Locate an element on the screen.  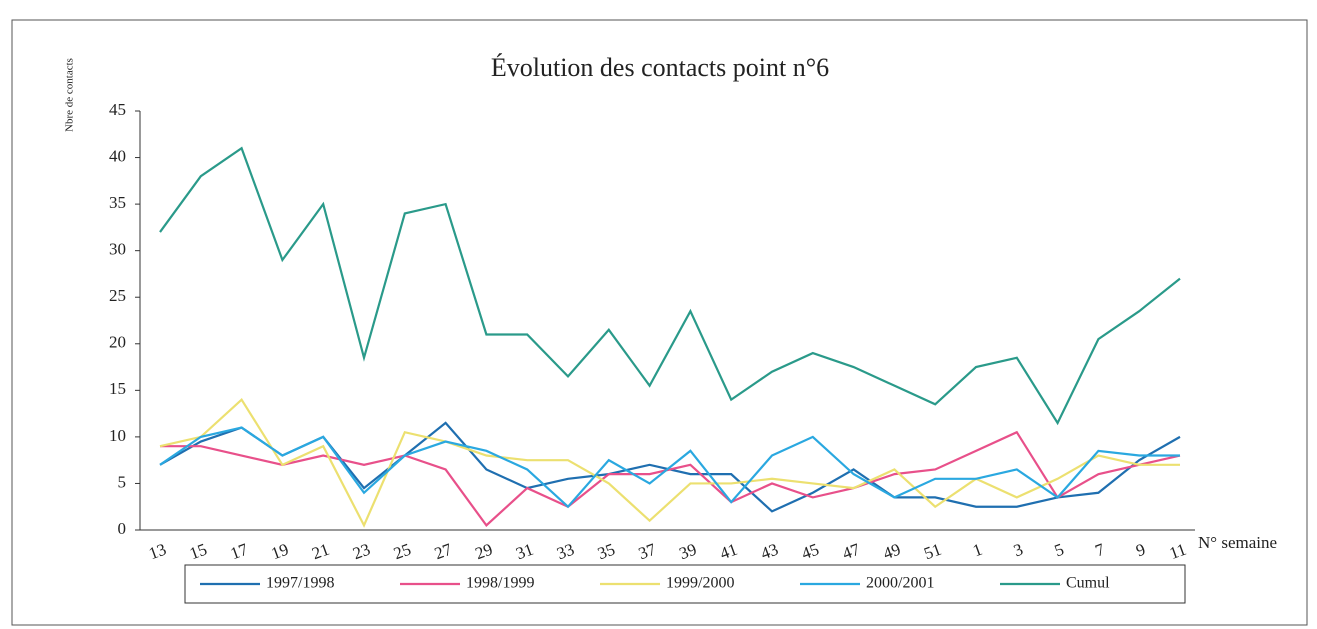
y-tick-label: 0 is located at coordinates (122, 528).